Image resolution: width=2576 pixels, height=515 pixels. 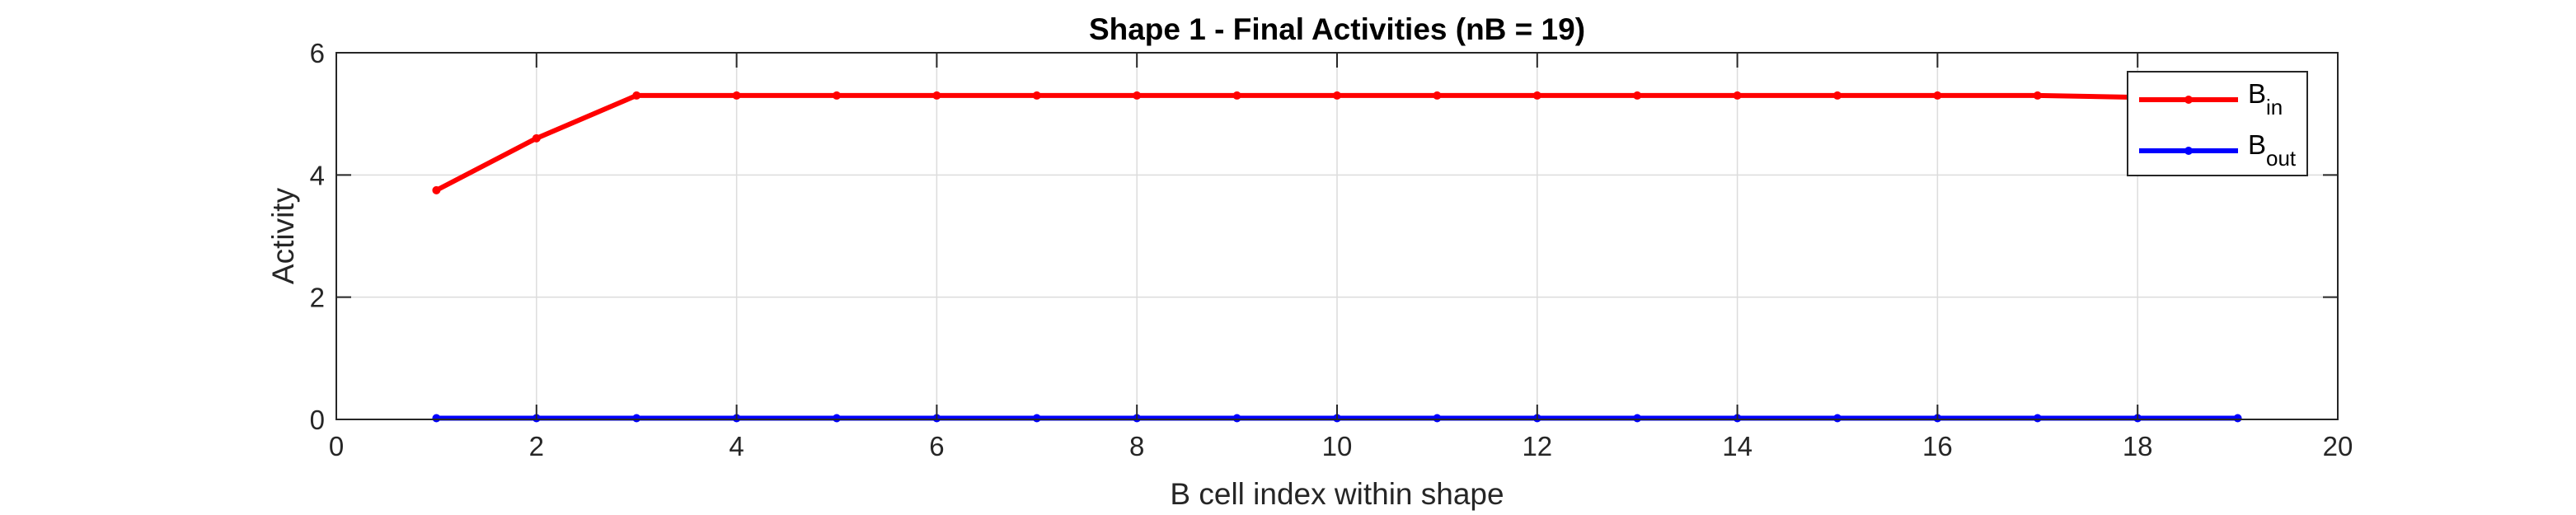 What do you see at coordinates (1537, 446) in the screenshot?
I see `x-tick-label: 12` at bounding box center [1537, 446].